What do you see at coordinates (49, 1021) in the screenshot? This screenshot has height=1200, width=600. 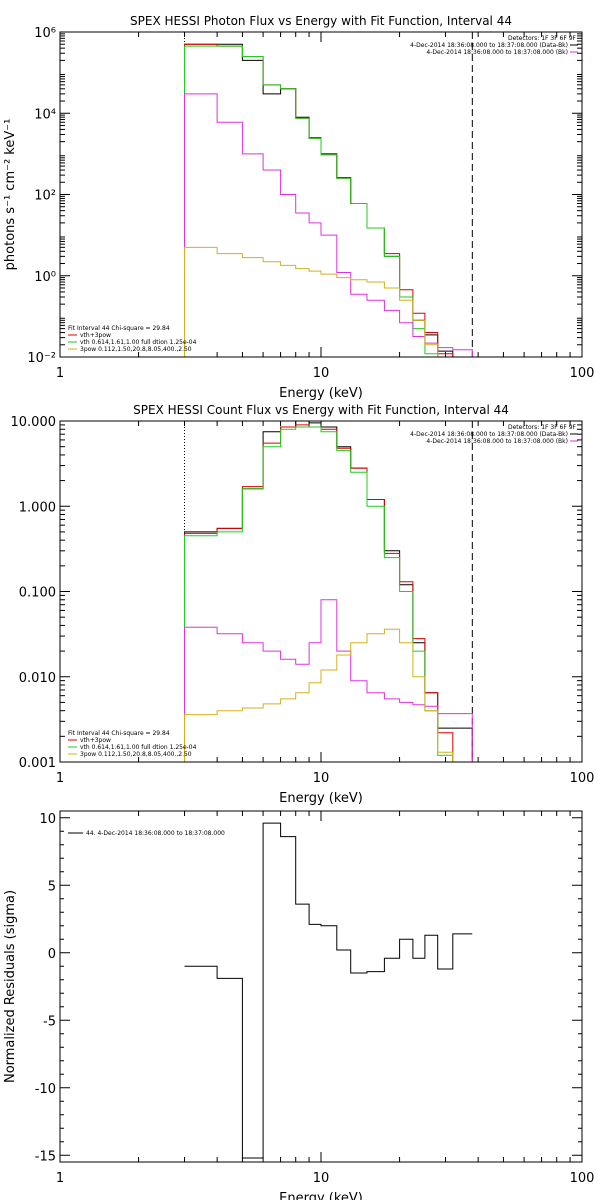 I see `y-tick-label: -5` at bounding box center [49, 1021].